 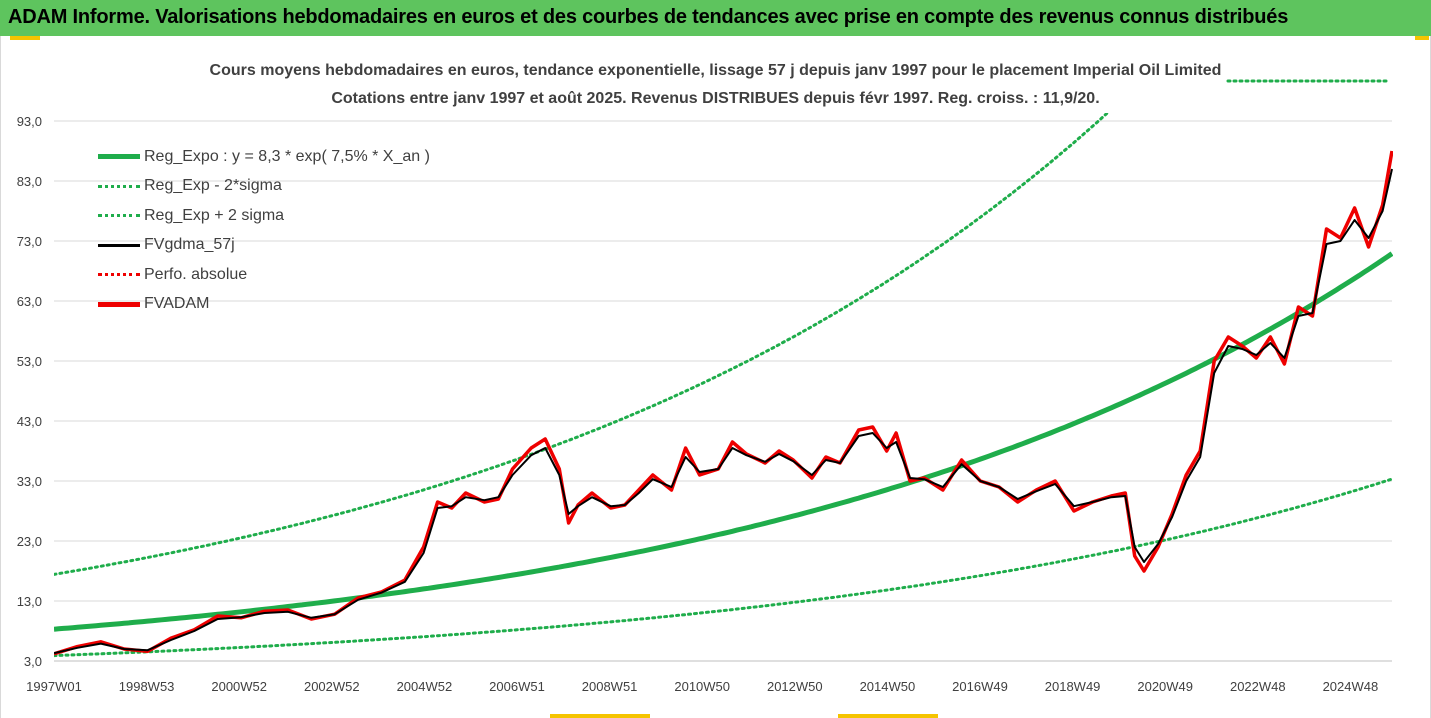 I want to click on legend-item: FVADAM, so click(x=264, y=305).